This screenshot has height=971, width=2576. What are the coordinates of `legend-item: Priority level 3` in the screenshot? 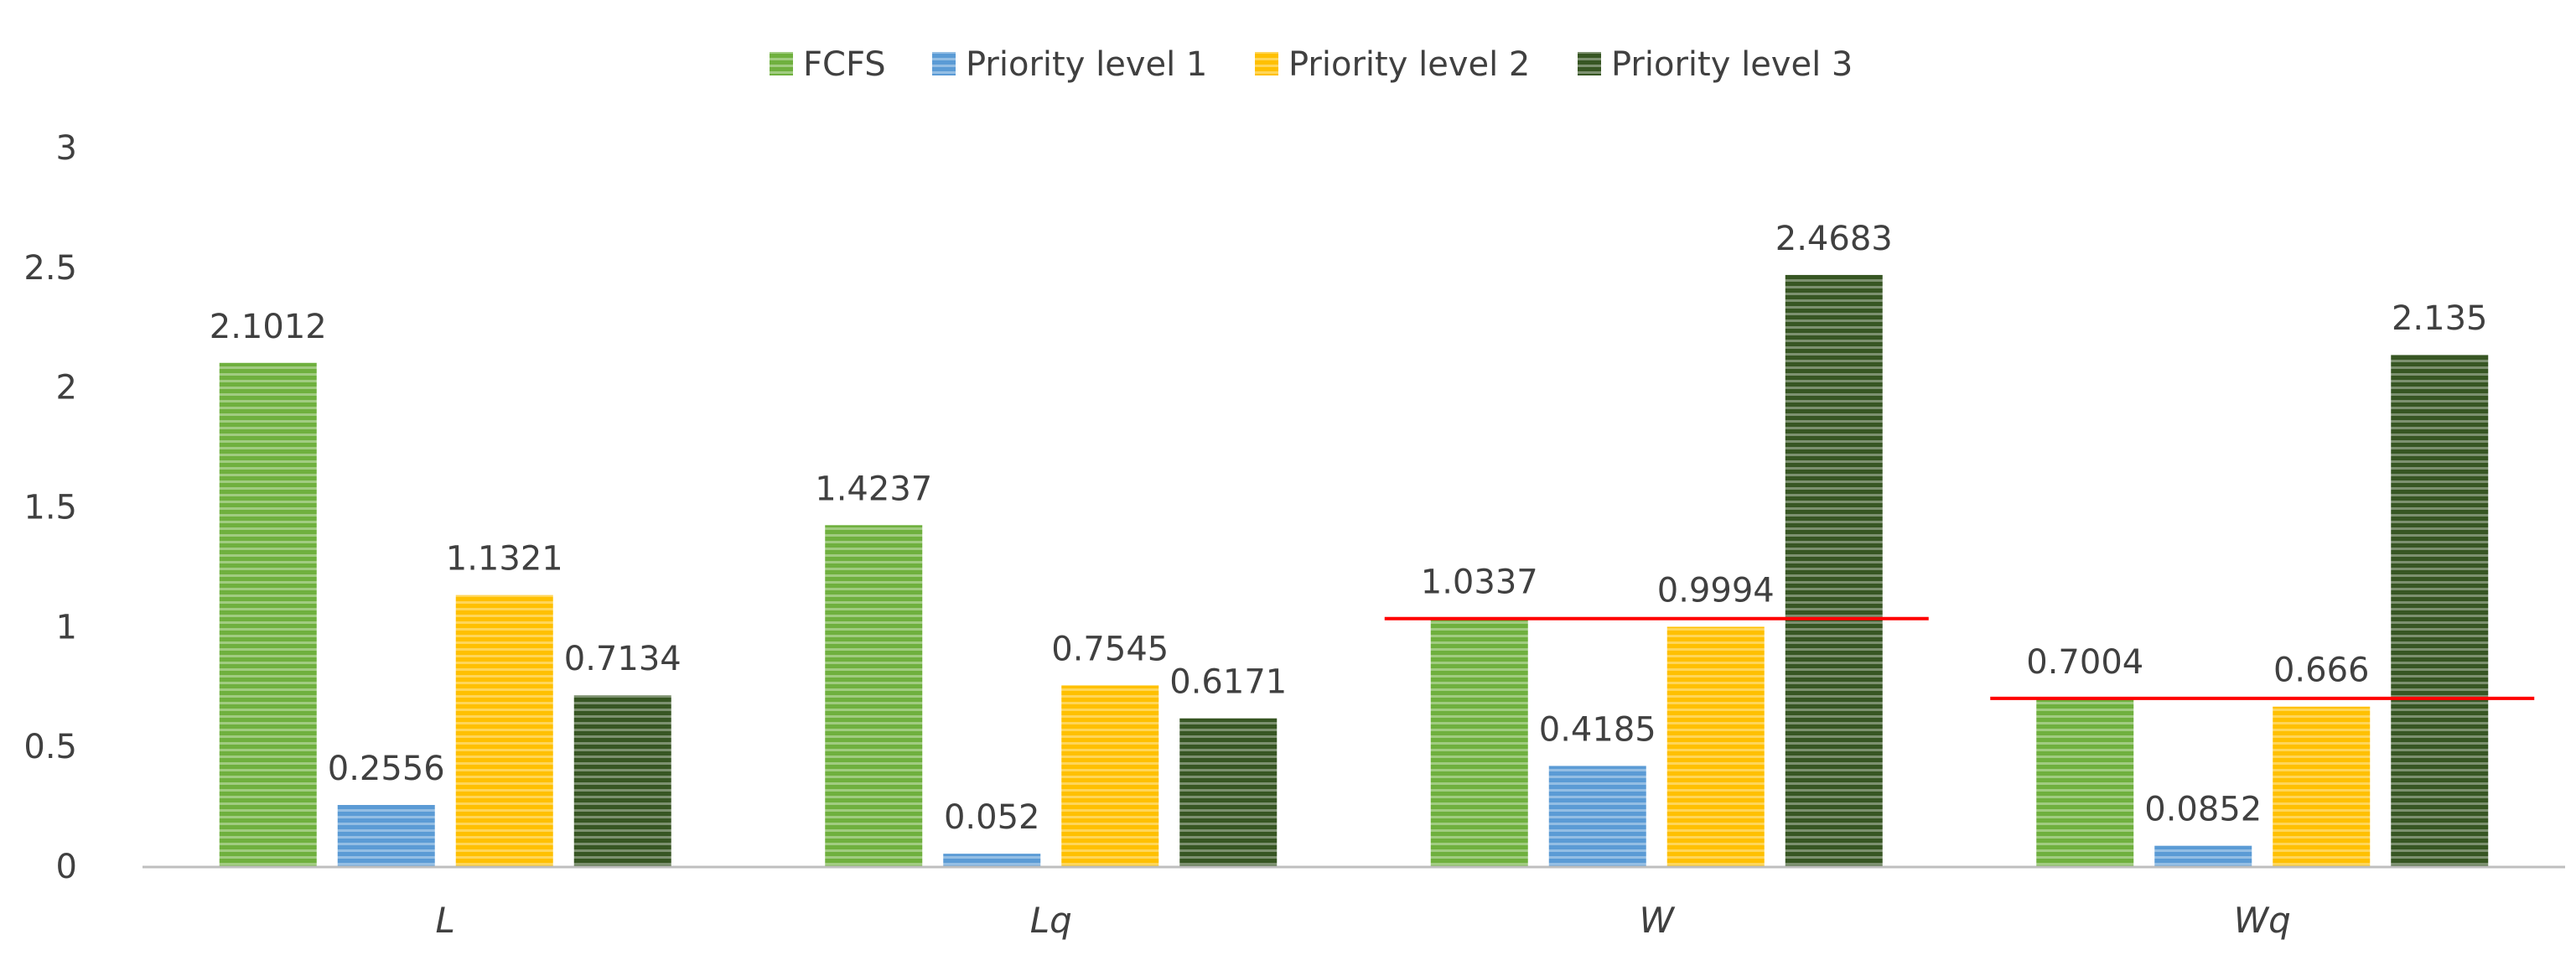 It's located at (1715, 65).